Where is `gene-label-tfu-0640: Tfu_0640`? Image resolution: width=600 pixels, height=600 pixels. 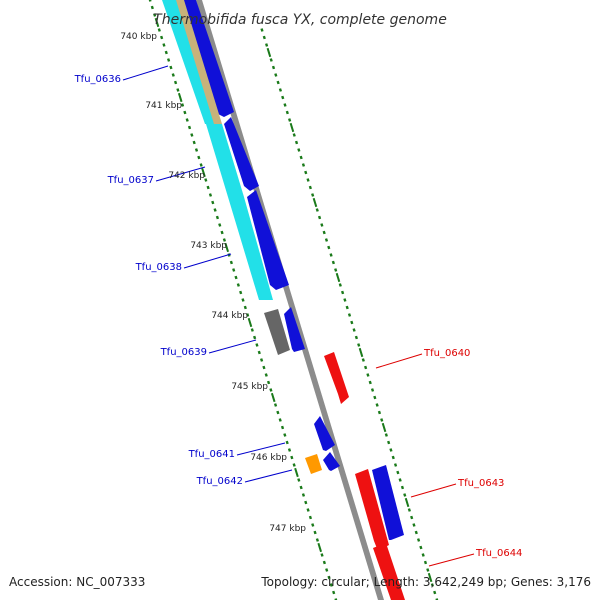
gene-label-tfu-0640: Tfu_0640 is located at coordinates (446, 353).